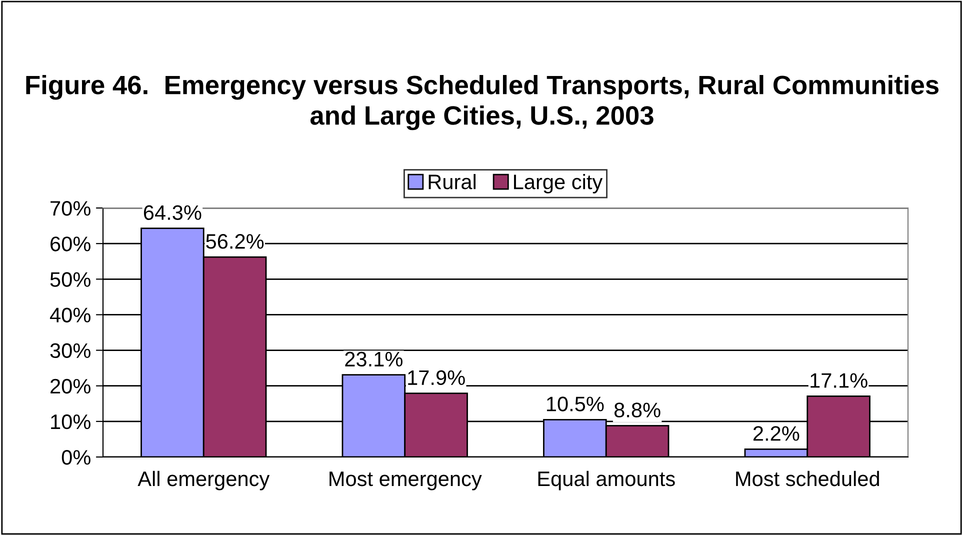 This screenshot has width=964, height=535. What do you see at coordinates (436, 378) in the screenshot?
I see `data-label: 17.9%` at bounding box center [436, 378].